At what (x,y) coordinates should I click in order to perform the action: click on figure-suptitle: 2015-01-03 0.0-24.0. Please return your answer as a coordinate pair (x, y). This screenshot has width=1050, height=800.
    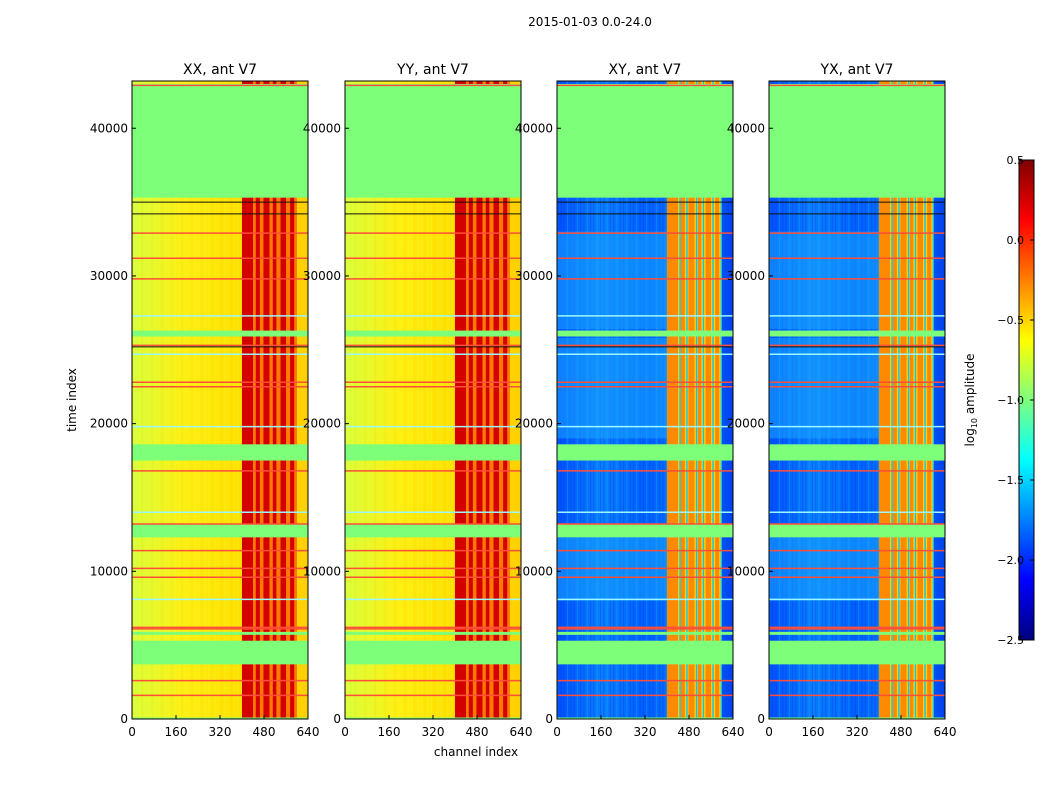
    Looking at the image, I should click on (590, 22).